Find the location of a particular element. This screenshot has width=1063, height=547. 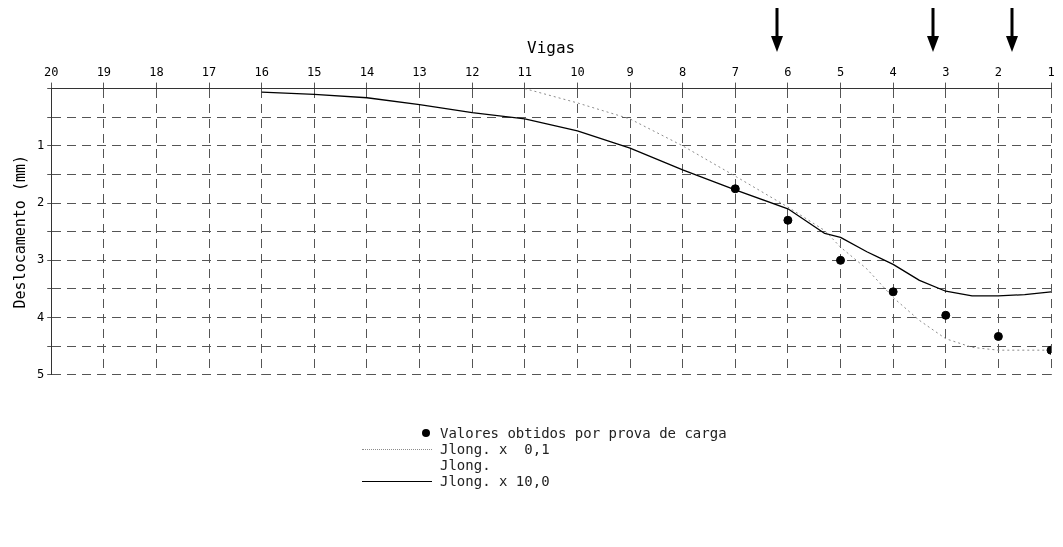

legend-label: Valores obtidos por prova de carga is located at coordinates (583, 433).